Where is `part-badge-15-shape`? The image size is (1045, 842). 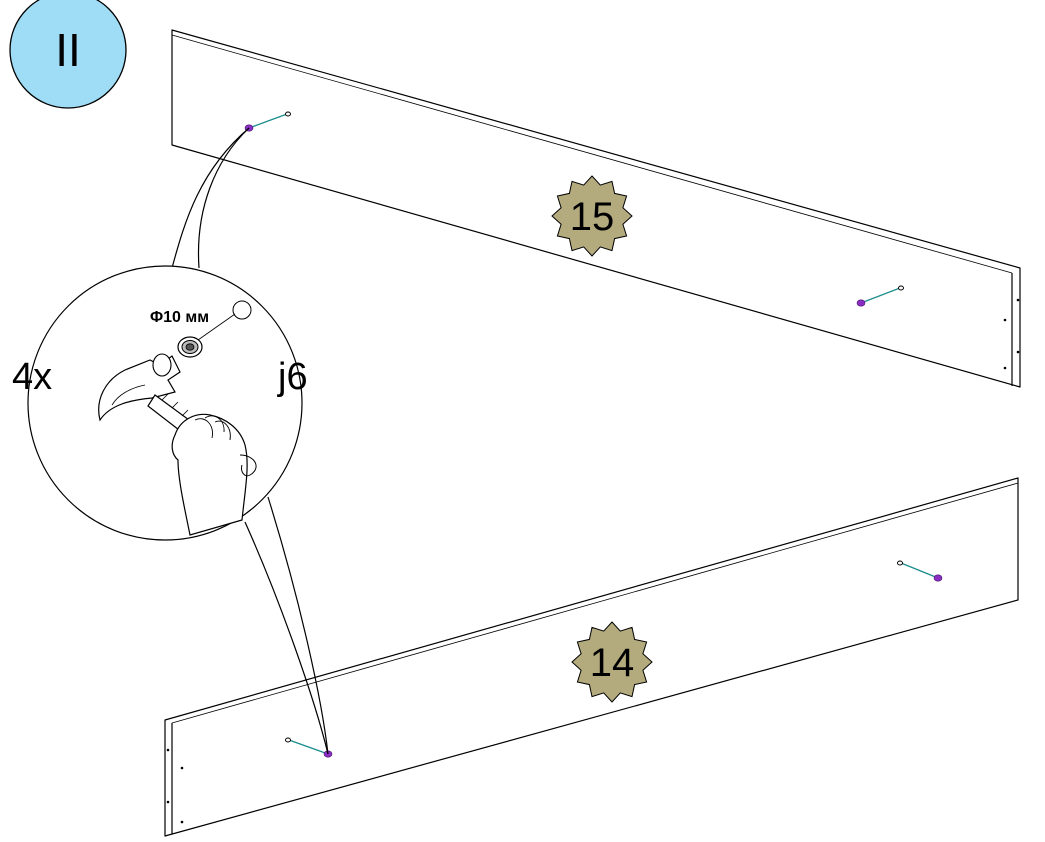 part-badge-15-shape is located at coordinates (592, 216).